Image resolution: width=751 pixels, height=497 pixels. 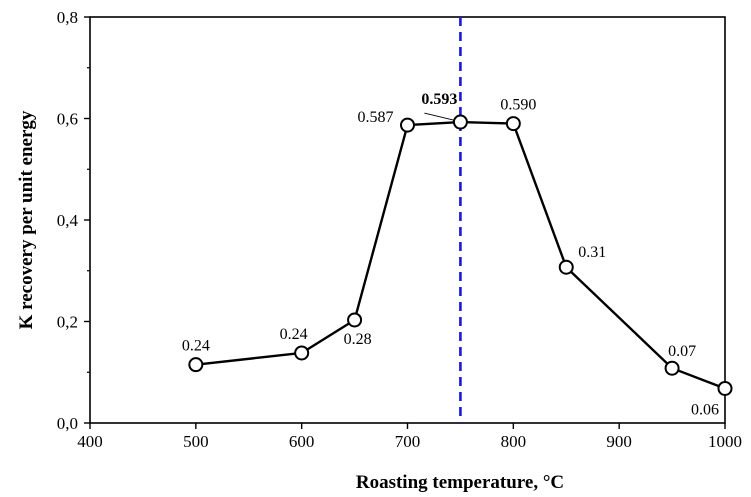 What do you see at coordinates (67, 17) in the screenshot?
I see `y-tick-label: 0,8` at bounding box center [67, 17].